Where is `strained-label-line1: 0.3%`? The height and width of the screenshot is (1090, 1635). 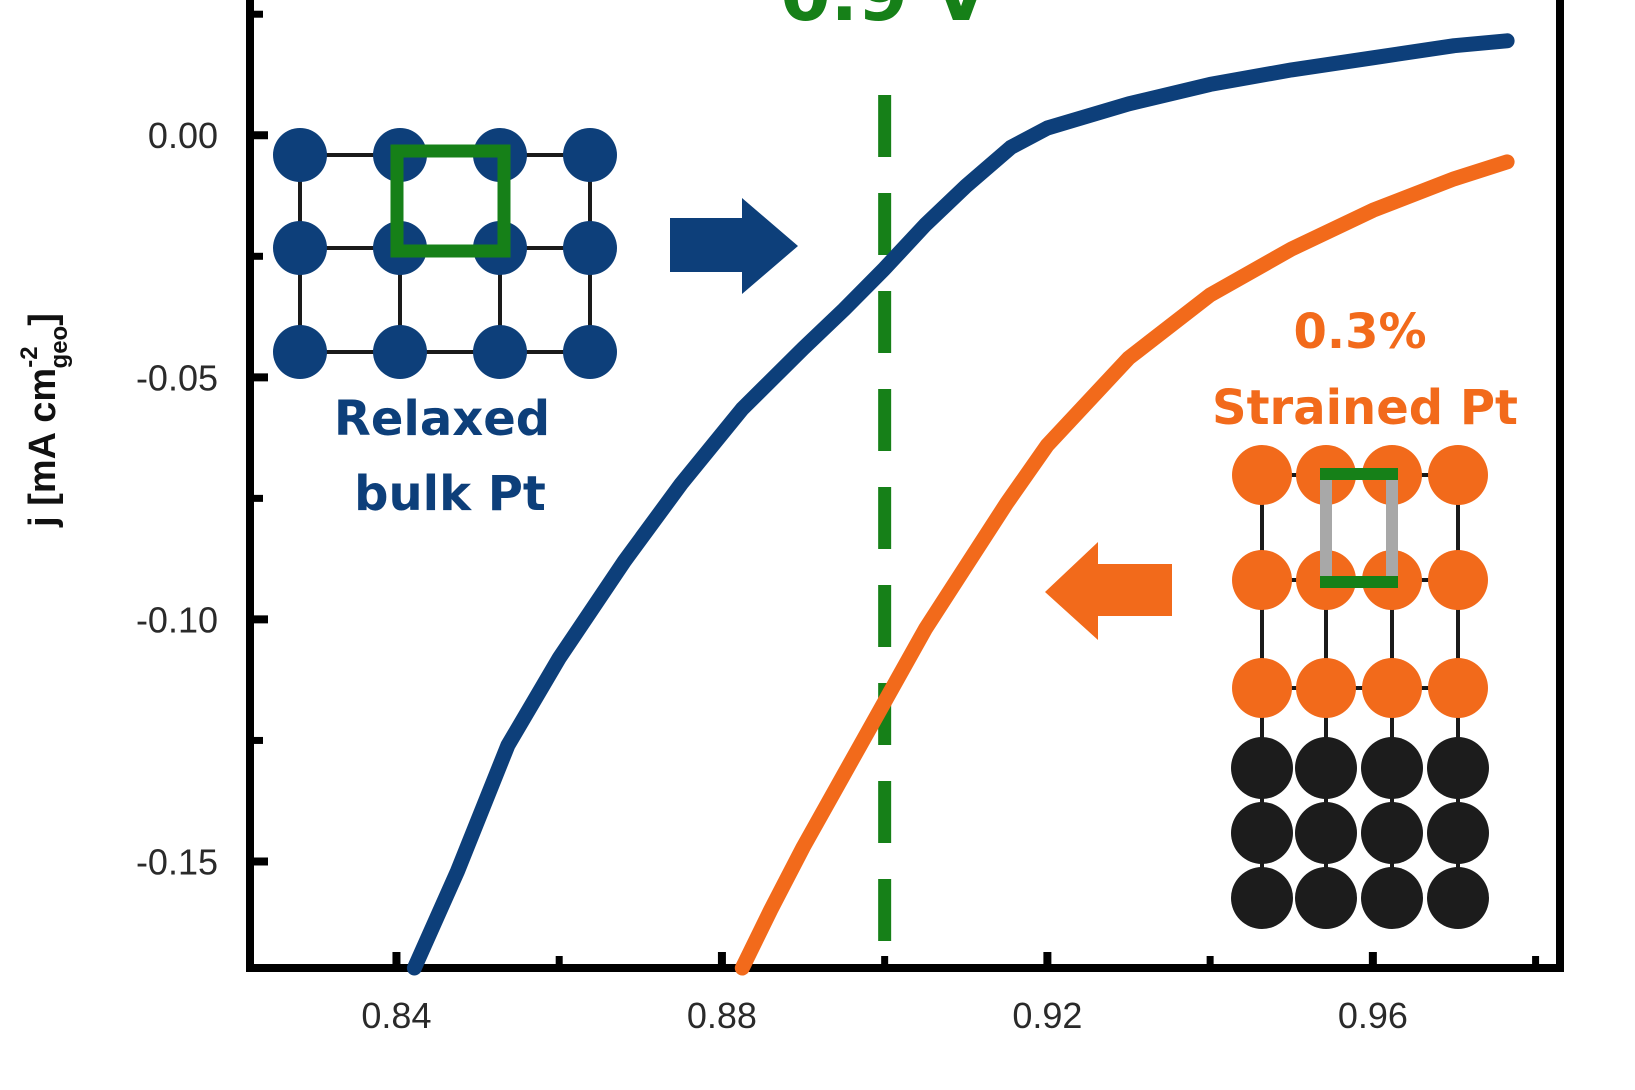 strained-label-line1: 0.3% is located at coordinates (1359, 332).